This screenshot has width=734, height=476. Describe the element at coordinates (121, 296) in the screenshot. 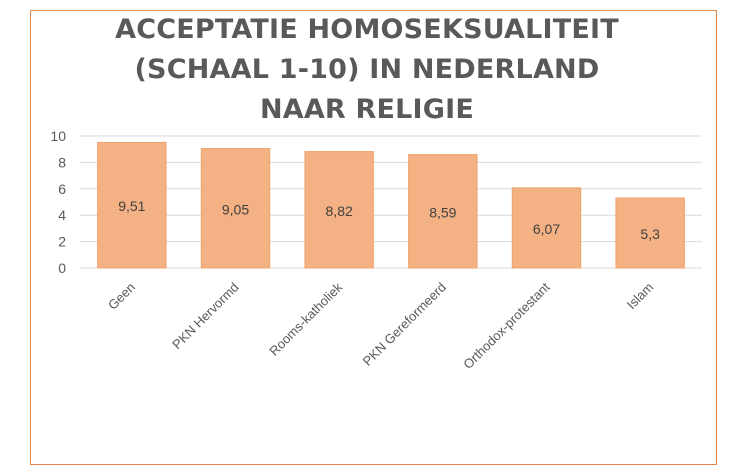

I see `x-tick-label: Geen` at that location.